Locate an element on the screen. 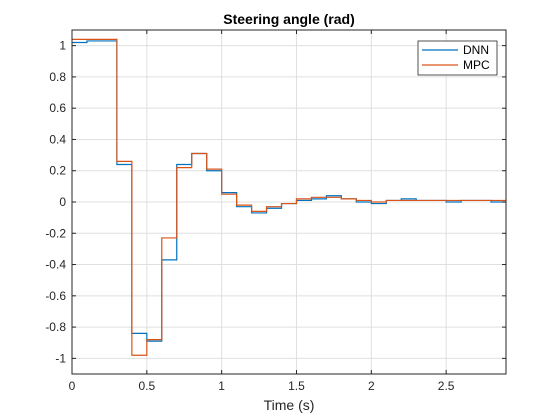  y-tick-label: 0 is located at coordinates (62, 202).